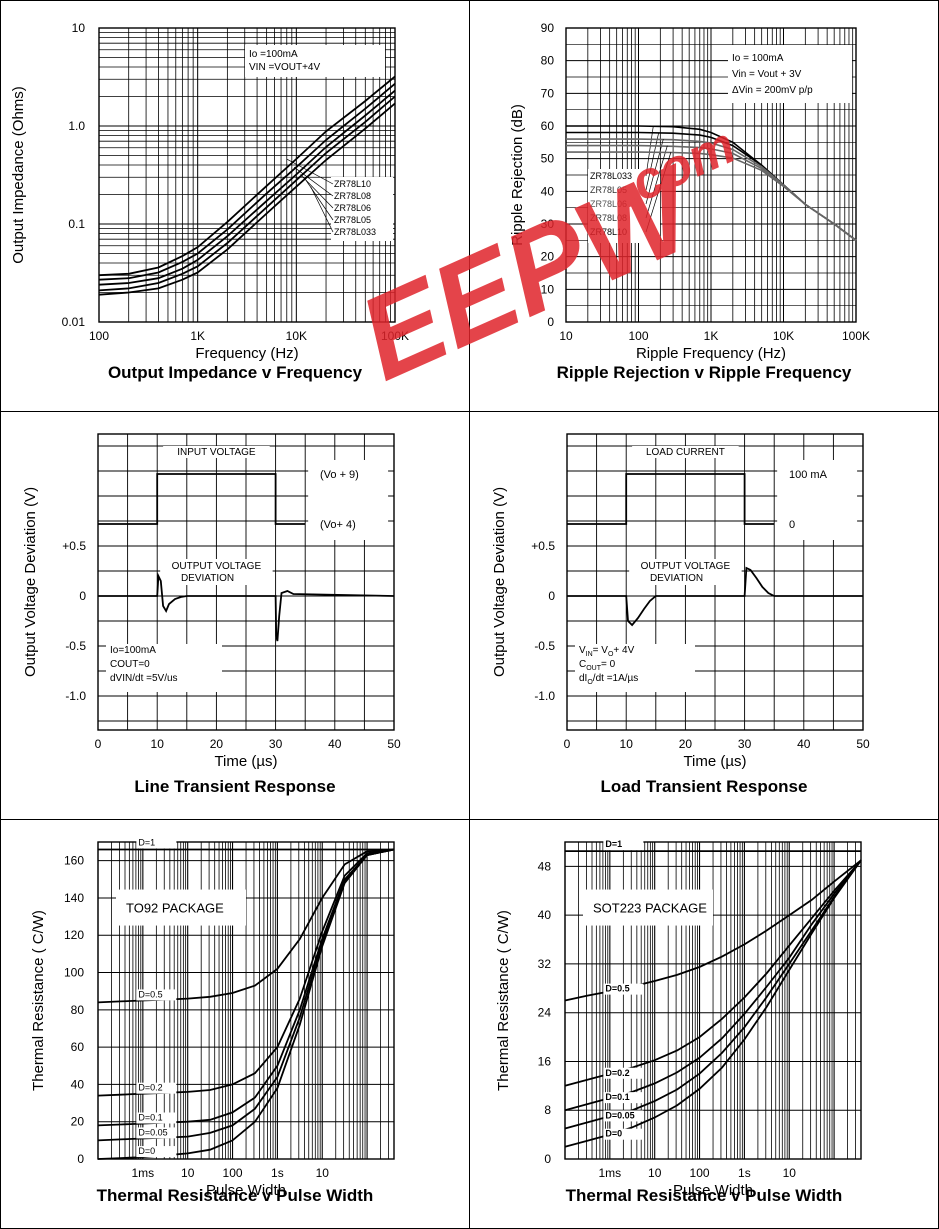 The width and height of the screenshot is (939, 1229). I want to click on y-tick-label: 0.01, so click(74, 322).